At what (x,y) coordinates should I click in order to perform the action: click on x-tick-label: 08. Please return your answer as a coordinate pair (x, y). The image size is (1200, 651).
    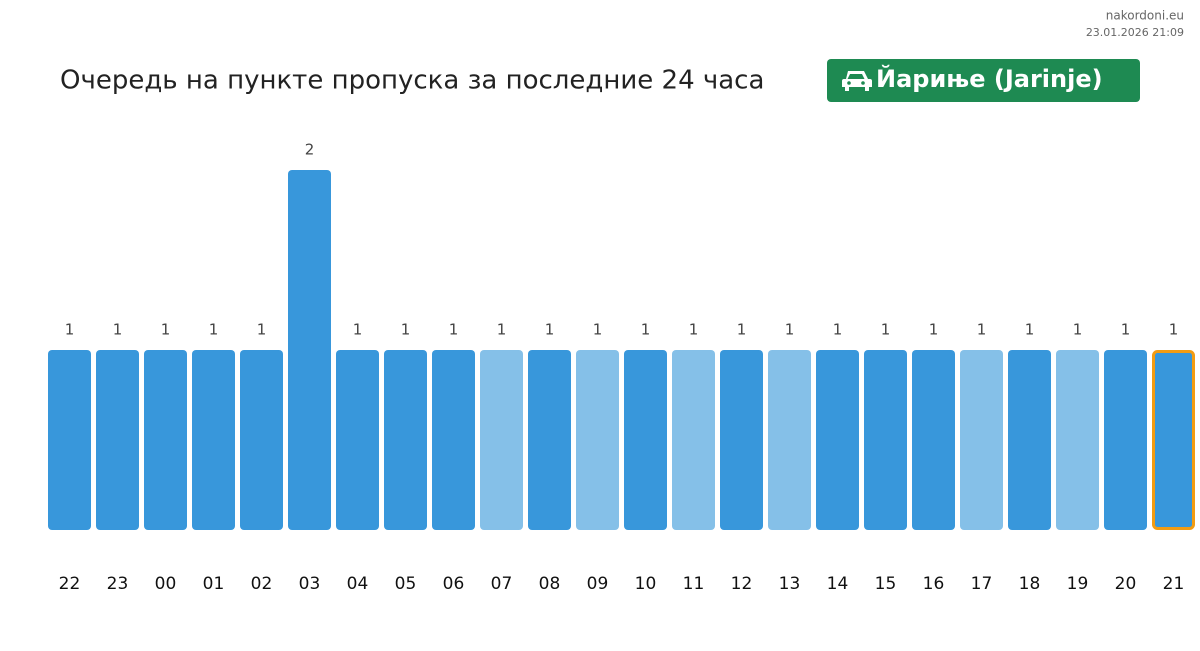
    Looking at the image, I should click on (550, 584).